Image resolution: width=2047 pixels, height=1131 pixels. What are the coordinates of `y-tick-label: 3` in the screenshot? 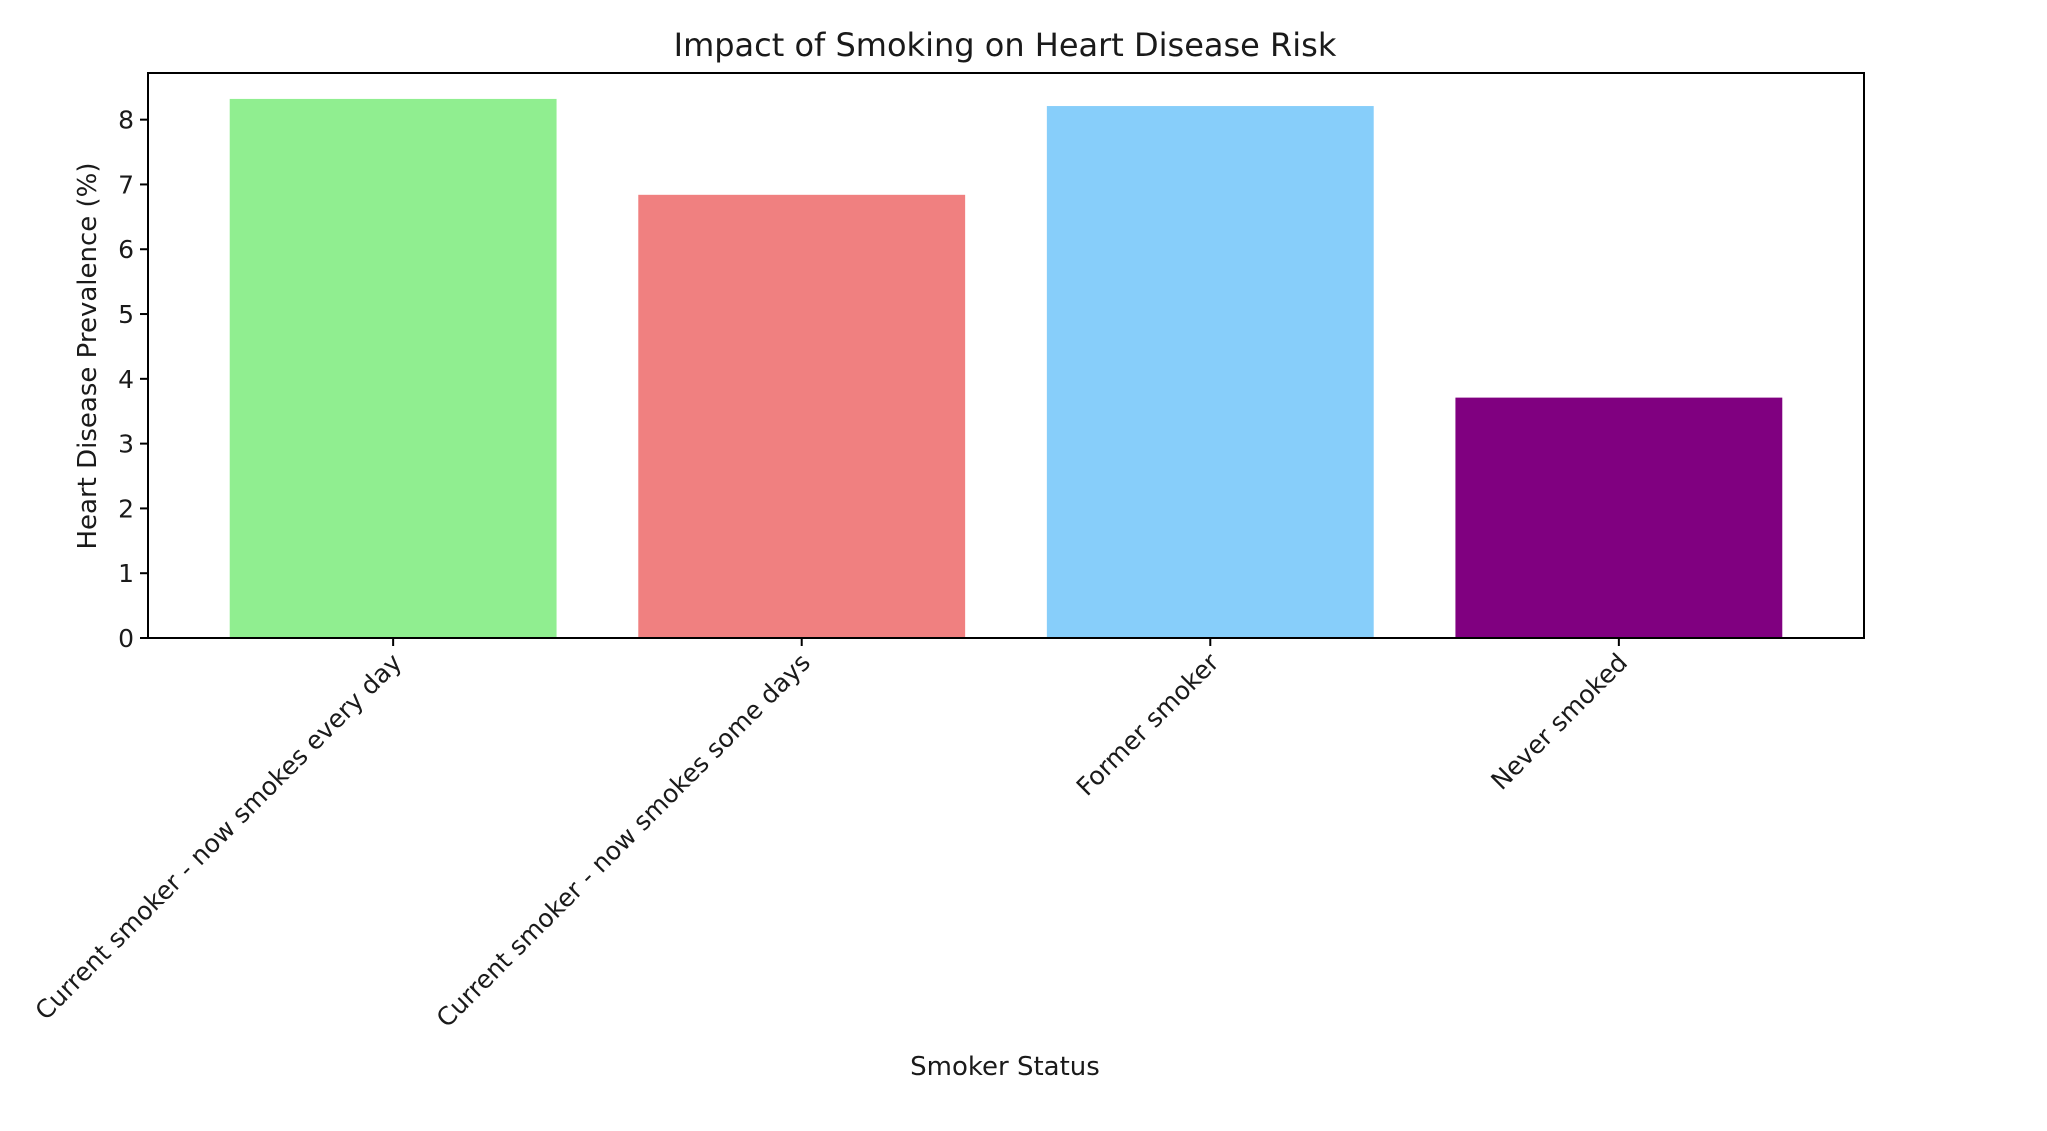 It's located at (126, 444).